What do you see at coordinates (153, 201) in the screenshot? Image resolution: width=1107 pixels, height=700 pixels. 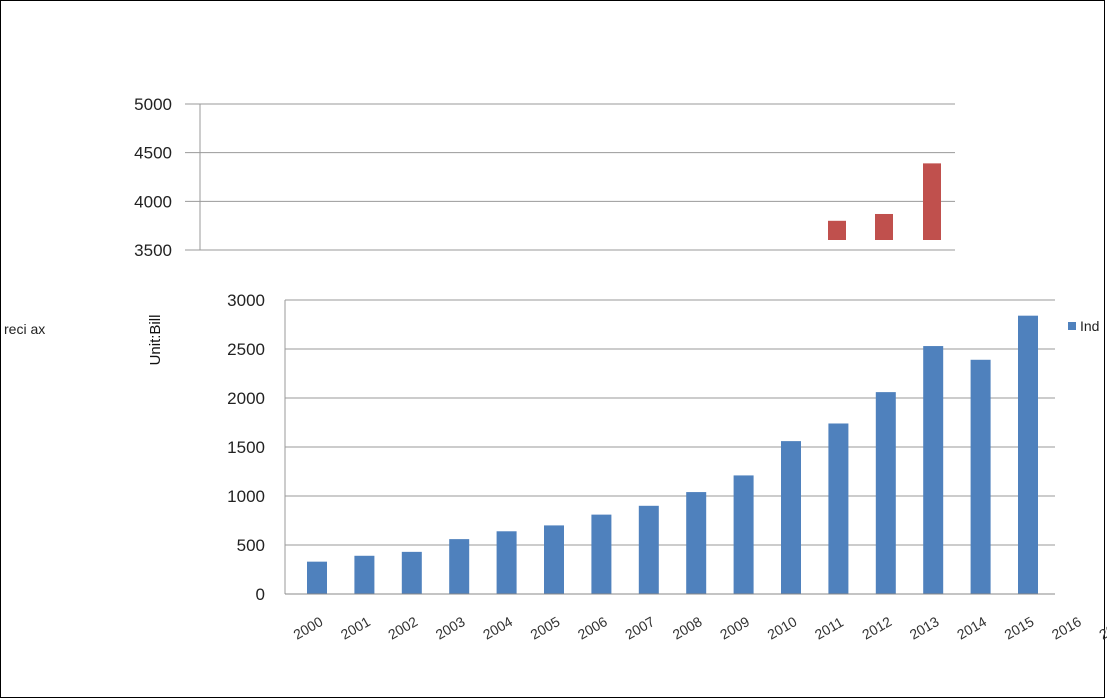 I see `y-tick-label: 4000` at bounding box center [153, 201].